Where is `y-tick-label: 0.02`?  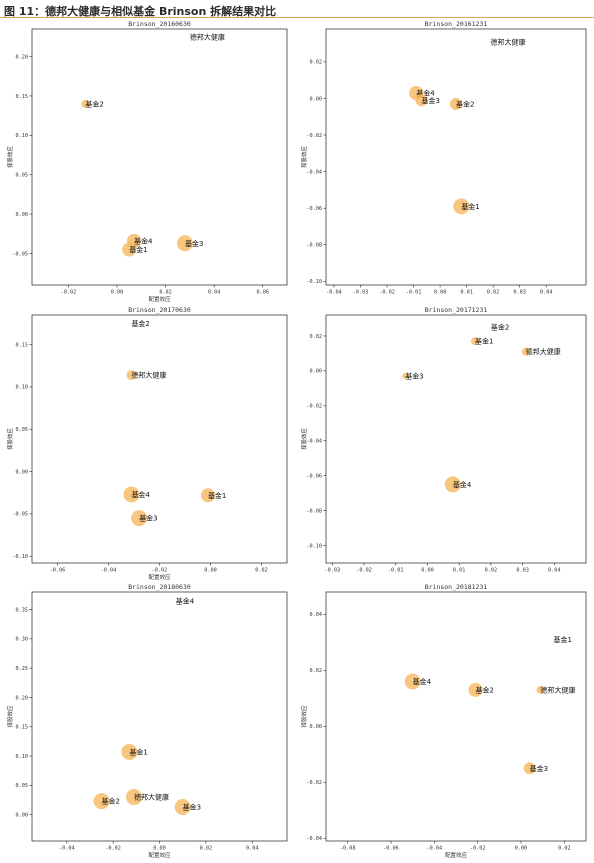
y-tick-label: 0.02 is located at coordinates (316, 63).